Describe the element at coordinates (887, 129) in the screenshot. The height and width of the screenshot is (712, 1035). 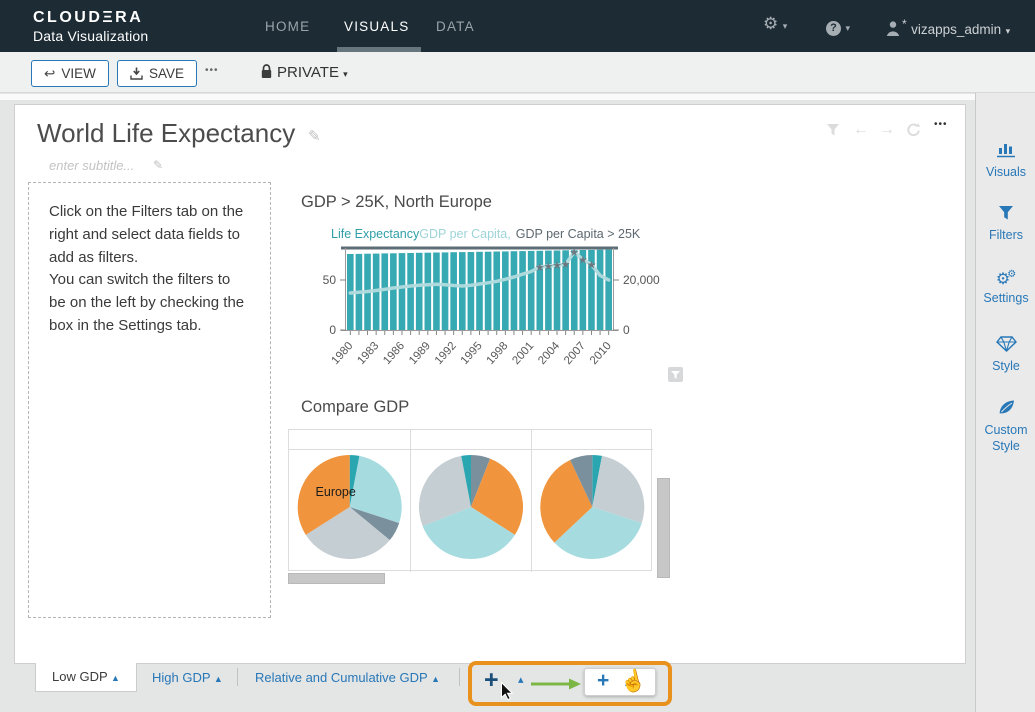
I see `forward-icon: →` at that location.